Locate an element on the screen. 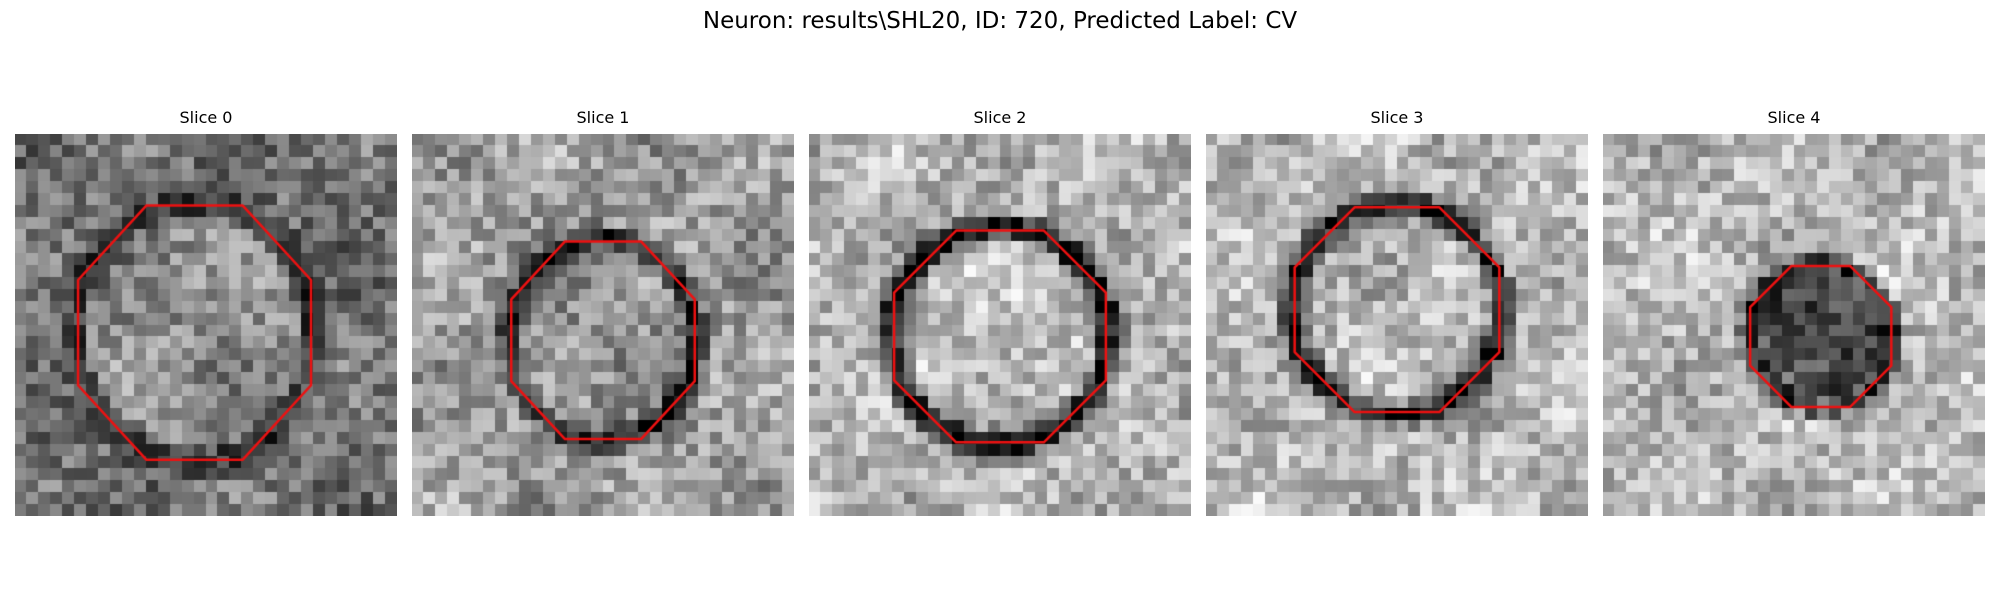  slice-panel-0: Slice 0 is located at coordinates (206, 312).